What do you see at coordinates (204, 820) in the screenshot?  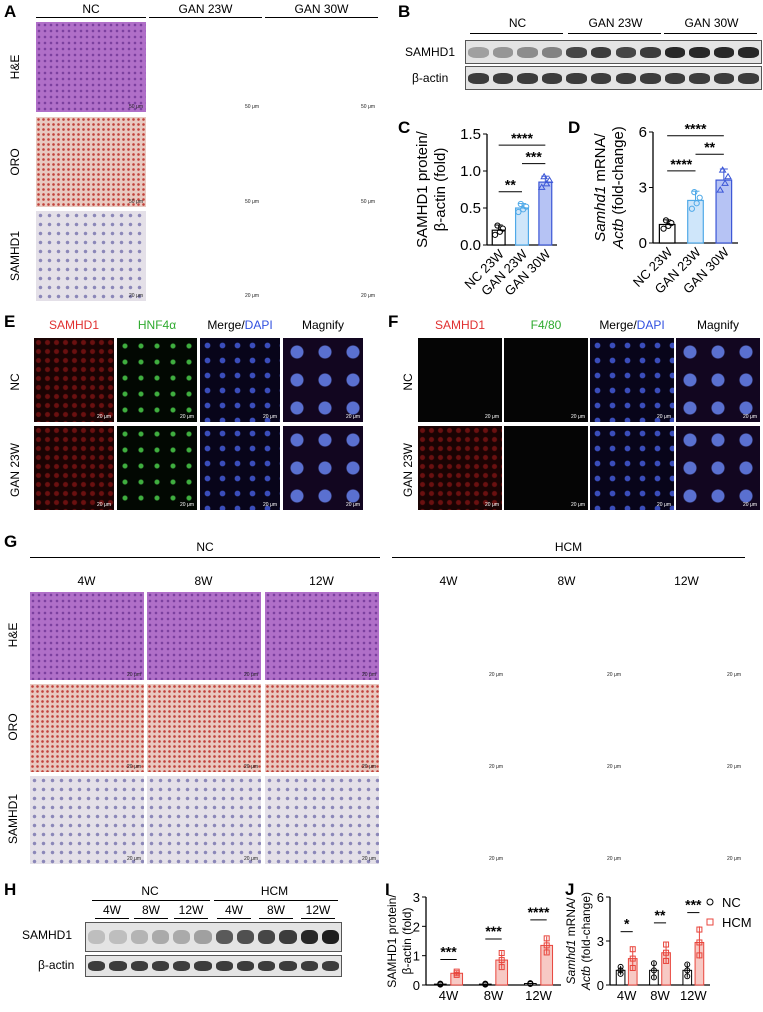 I see `micrograph-g-r2-c1: 20 μm` at bounding box center [204, 820].